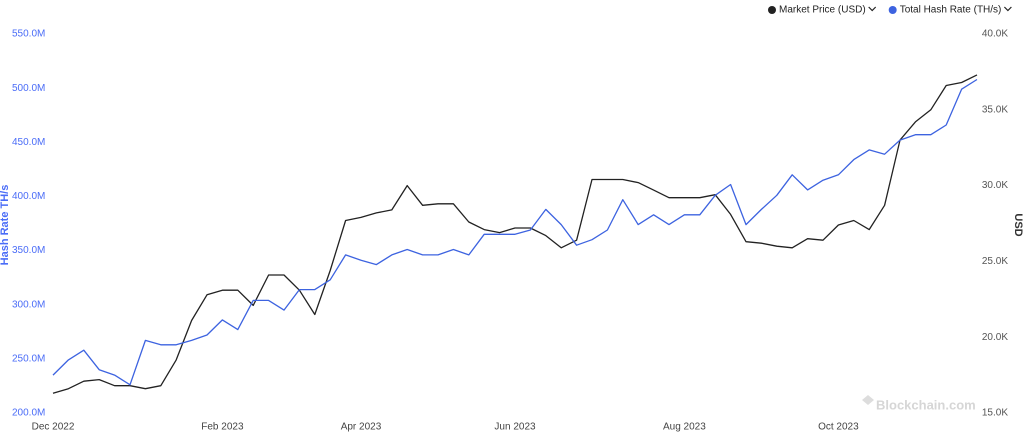  I want to click on y-tick-label: 450.0M, so click(28, 142).